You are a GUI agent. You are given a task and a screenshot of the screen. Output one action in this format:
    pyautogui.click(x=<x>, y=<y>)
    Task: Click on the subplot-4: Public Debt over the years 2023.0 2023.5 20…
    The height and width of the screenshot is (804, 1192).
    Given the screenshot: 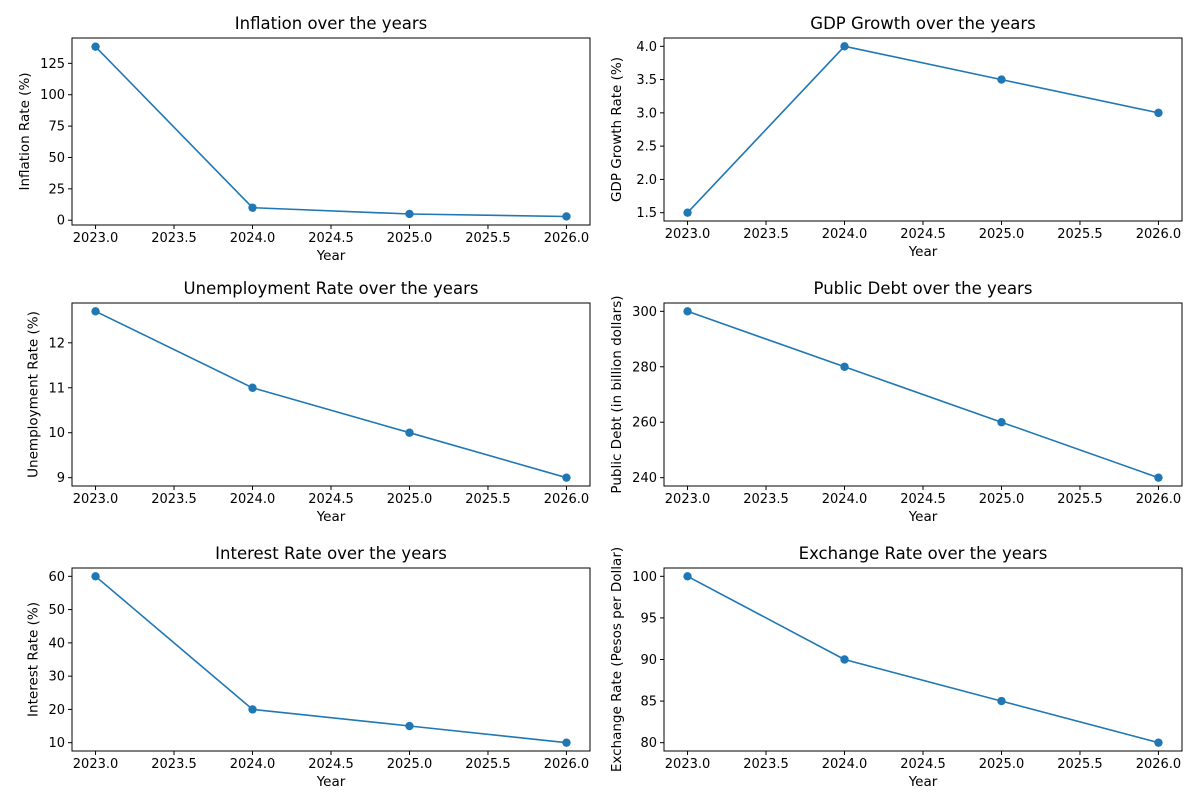 What is the action you would take?
    pyautogui.click(x=896, y=402)
    